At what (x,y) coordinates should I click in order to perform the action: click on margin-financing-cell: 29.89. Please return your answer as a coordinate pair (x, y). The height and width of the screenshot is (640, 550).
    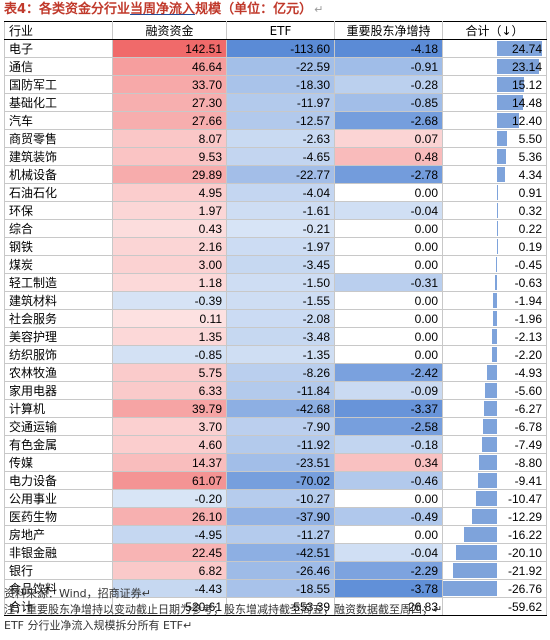
    Looking at the image, I should click on (169, 174).